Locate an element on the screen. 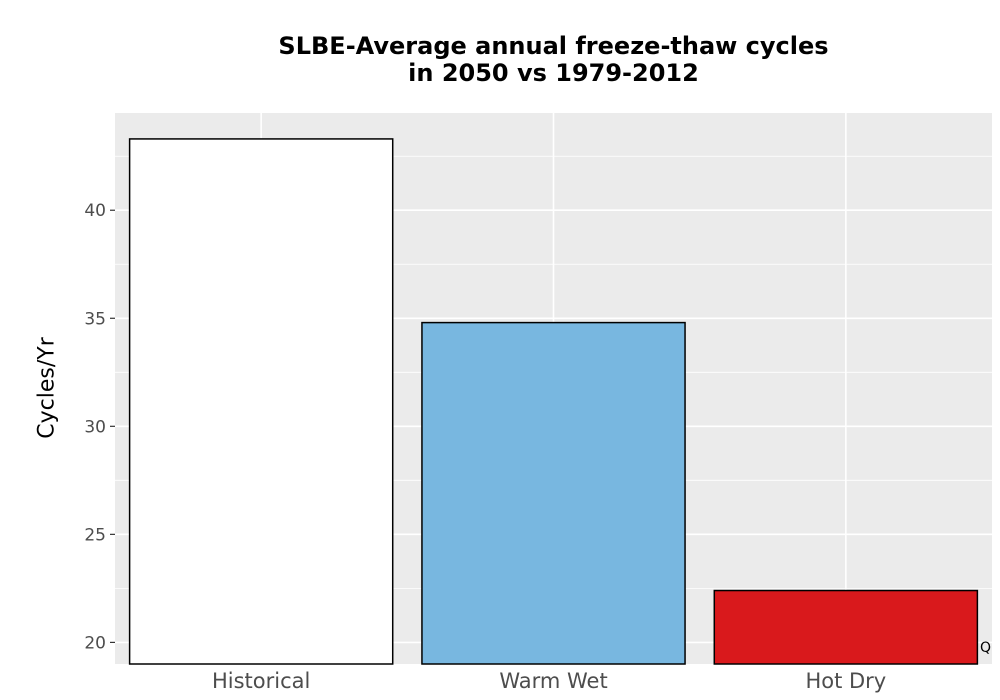 The height and width of the screenshot is (700, 1000). x-tick-label: Hot Dry is located at coordinates (845, 681).